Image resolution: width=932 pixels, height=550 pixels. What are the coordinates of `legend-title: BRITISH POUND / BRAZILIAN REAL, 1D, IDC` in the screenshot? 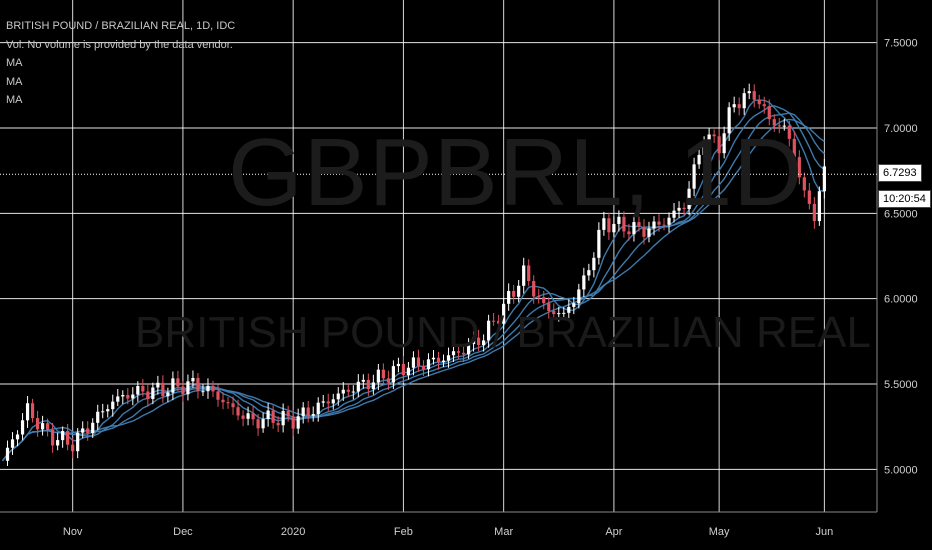 It's located at (121, 26).